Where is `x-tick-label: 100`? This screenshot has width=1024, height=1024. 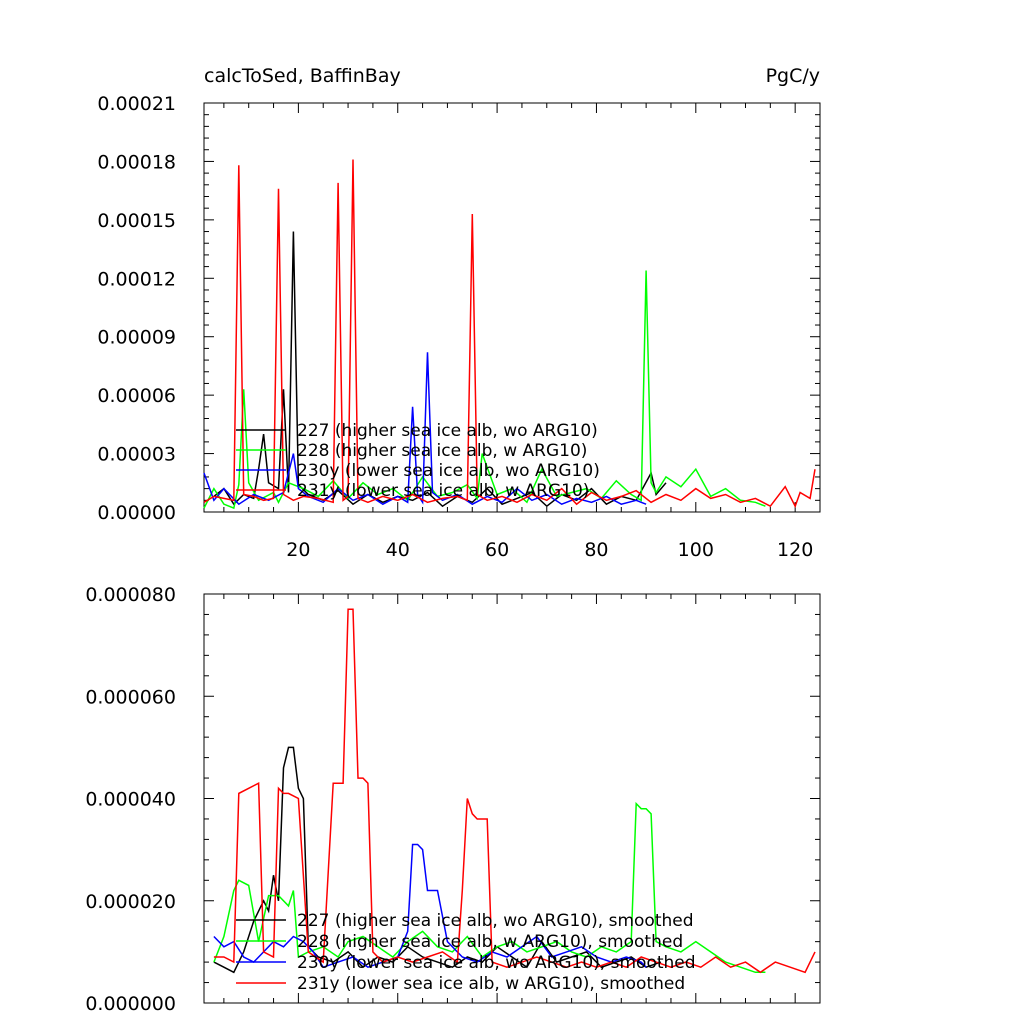
x-tick-label: 100 is located at coordinates (696, 550).